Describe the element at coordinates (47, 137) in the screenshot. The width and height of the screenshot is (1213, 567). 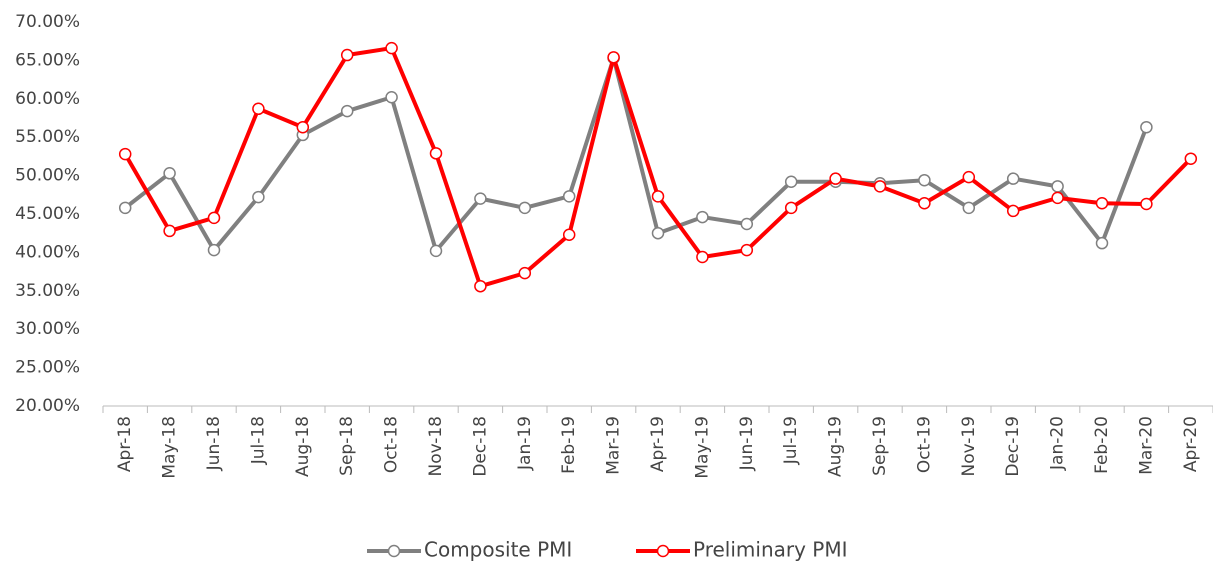
I see `y-tick-label: 55.00%` at that location.